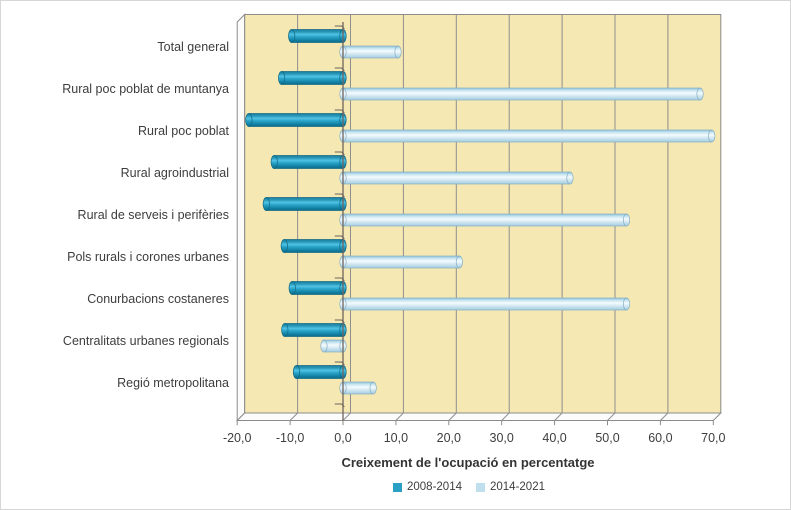  I want to click on chart-left-wall, so click(241, 217).